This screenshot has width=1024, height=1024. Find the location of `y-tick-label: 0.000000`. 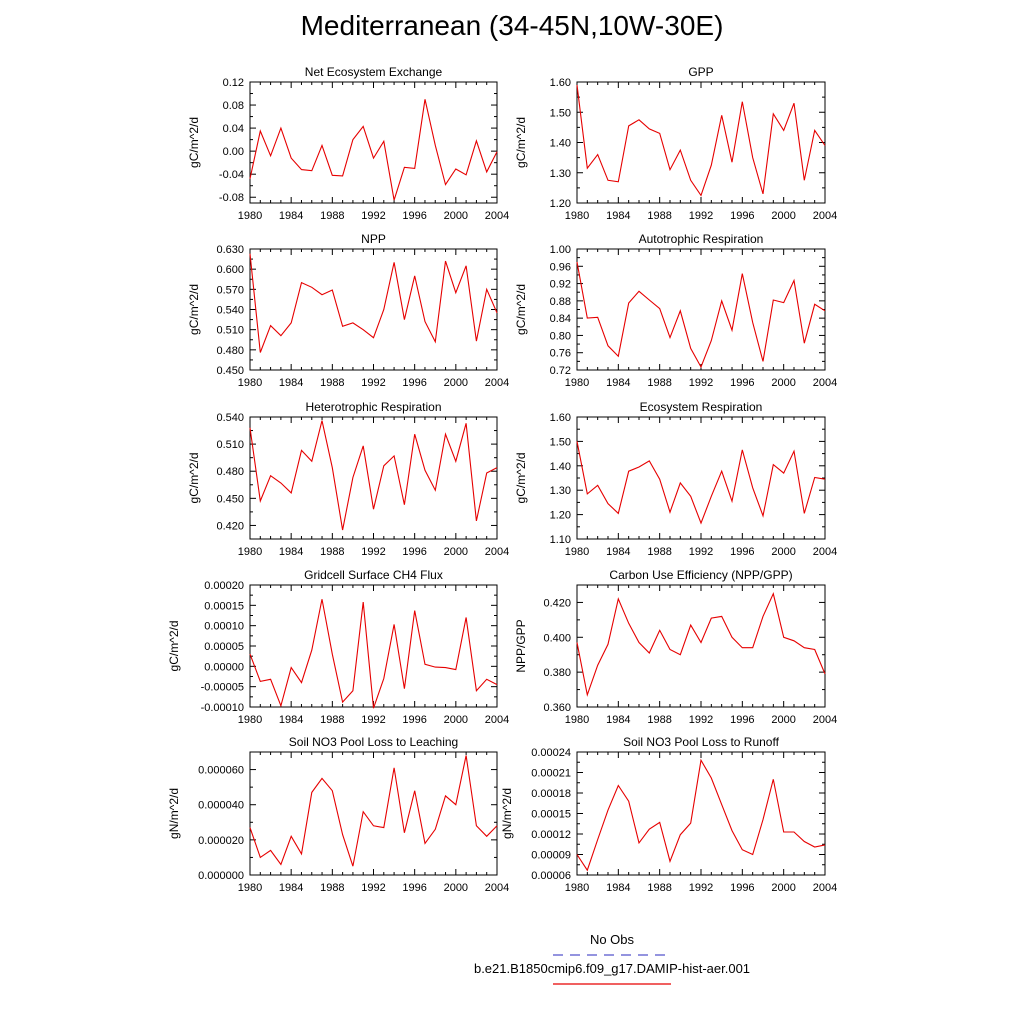

y-tick-label: 0.000000 is located at coordinates (221, 876).